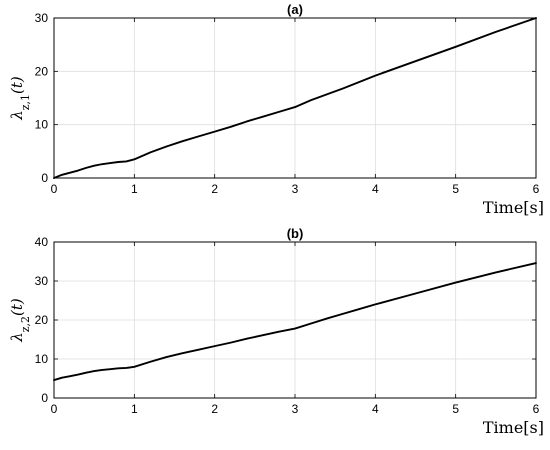  I want to click on y-tick-label: 40, so click(42, 242).